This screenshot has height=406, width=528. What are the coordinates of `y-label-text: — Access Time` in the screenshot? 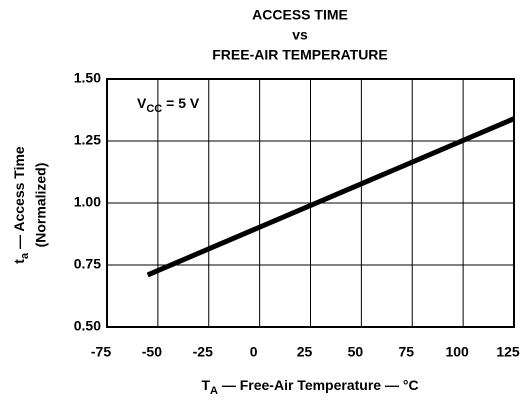 It's located at (19, 199).